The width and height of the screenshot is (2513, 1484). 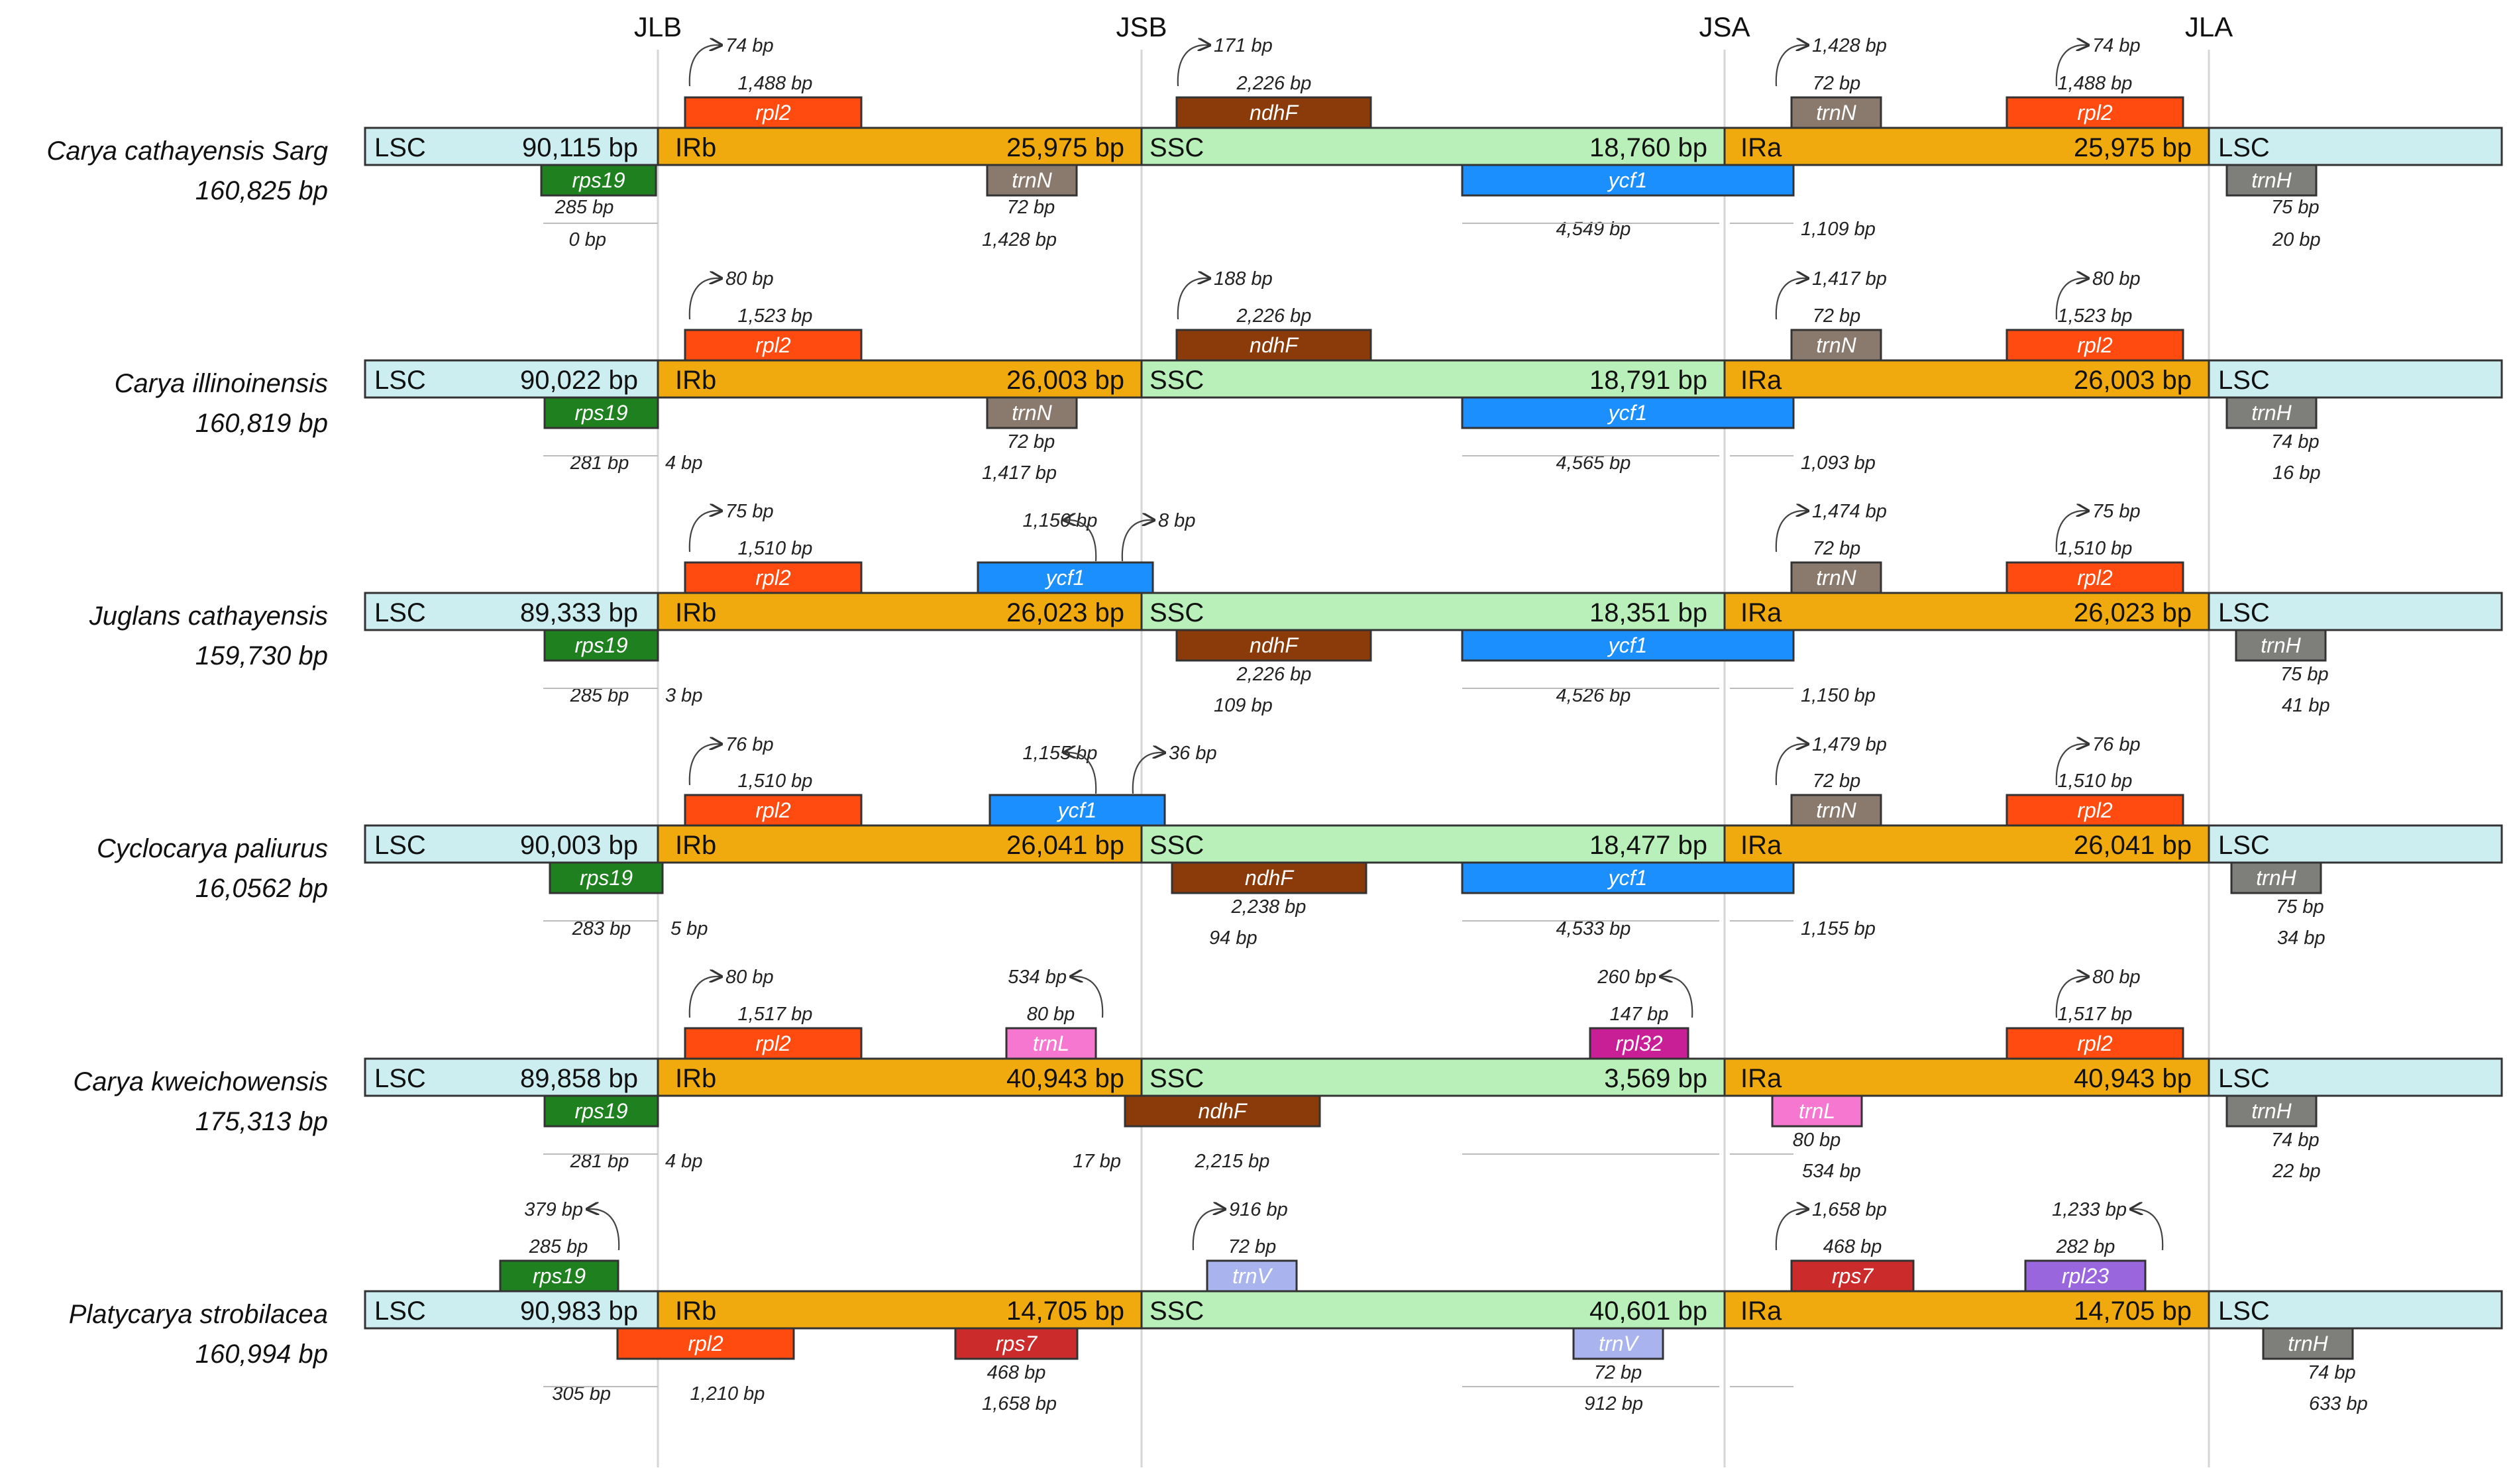 What do you see at coordinates (2133, 1078) in the screenshot?
I see `region-ira-length: 40,943 bp` at bounding box center [2133, 1078].